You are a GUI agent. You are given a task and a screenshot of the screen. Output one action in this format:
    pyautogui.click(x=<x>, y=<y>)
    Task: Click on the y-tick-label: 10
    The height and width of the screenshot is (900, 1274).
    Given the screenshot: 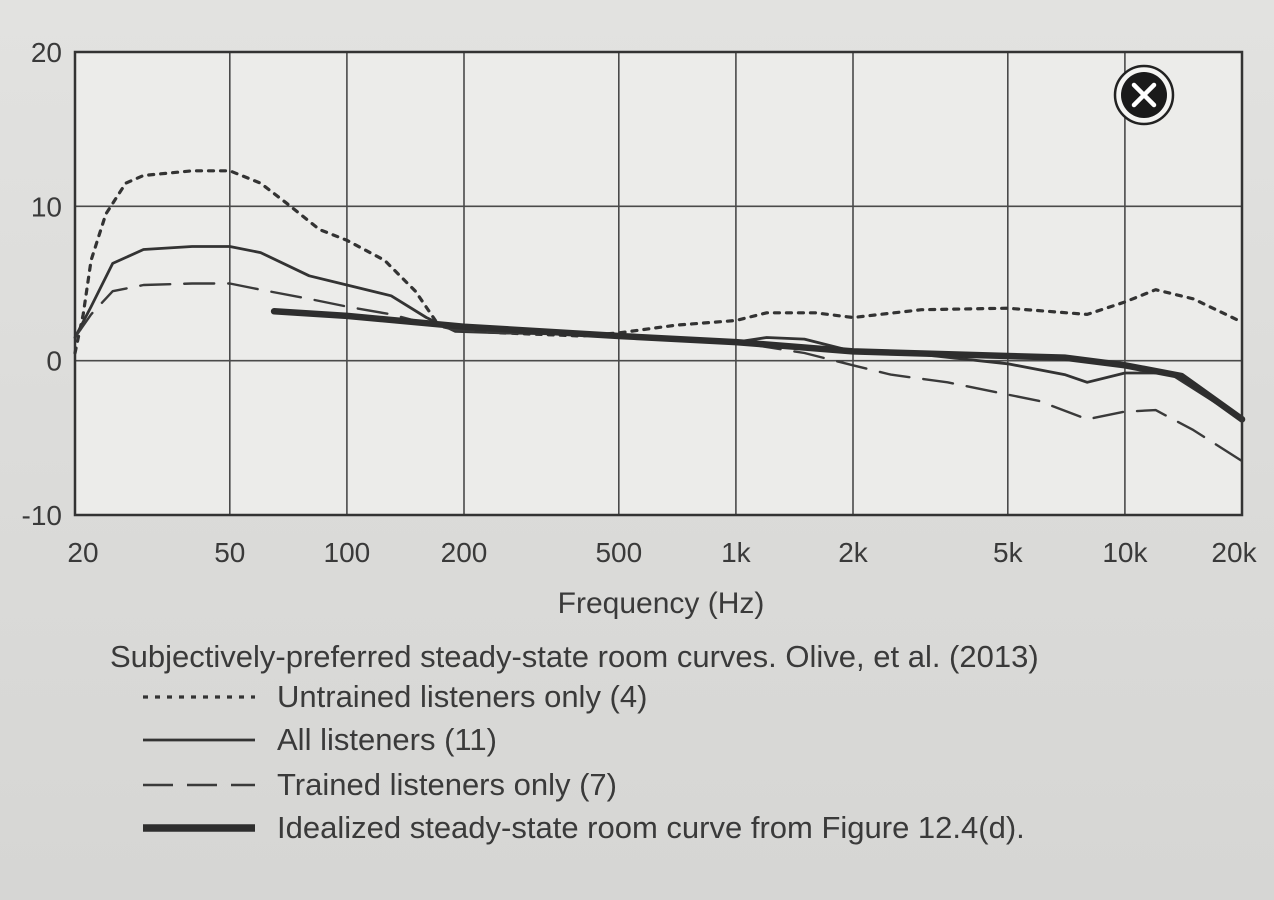 What is the action you would take?
    pyautogui.click(x=46, y=206)
    